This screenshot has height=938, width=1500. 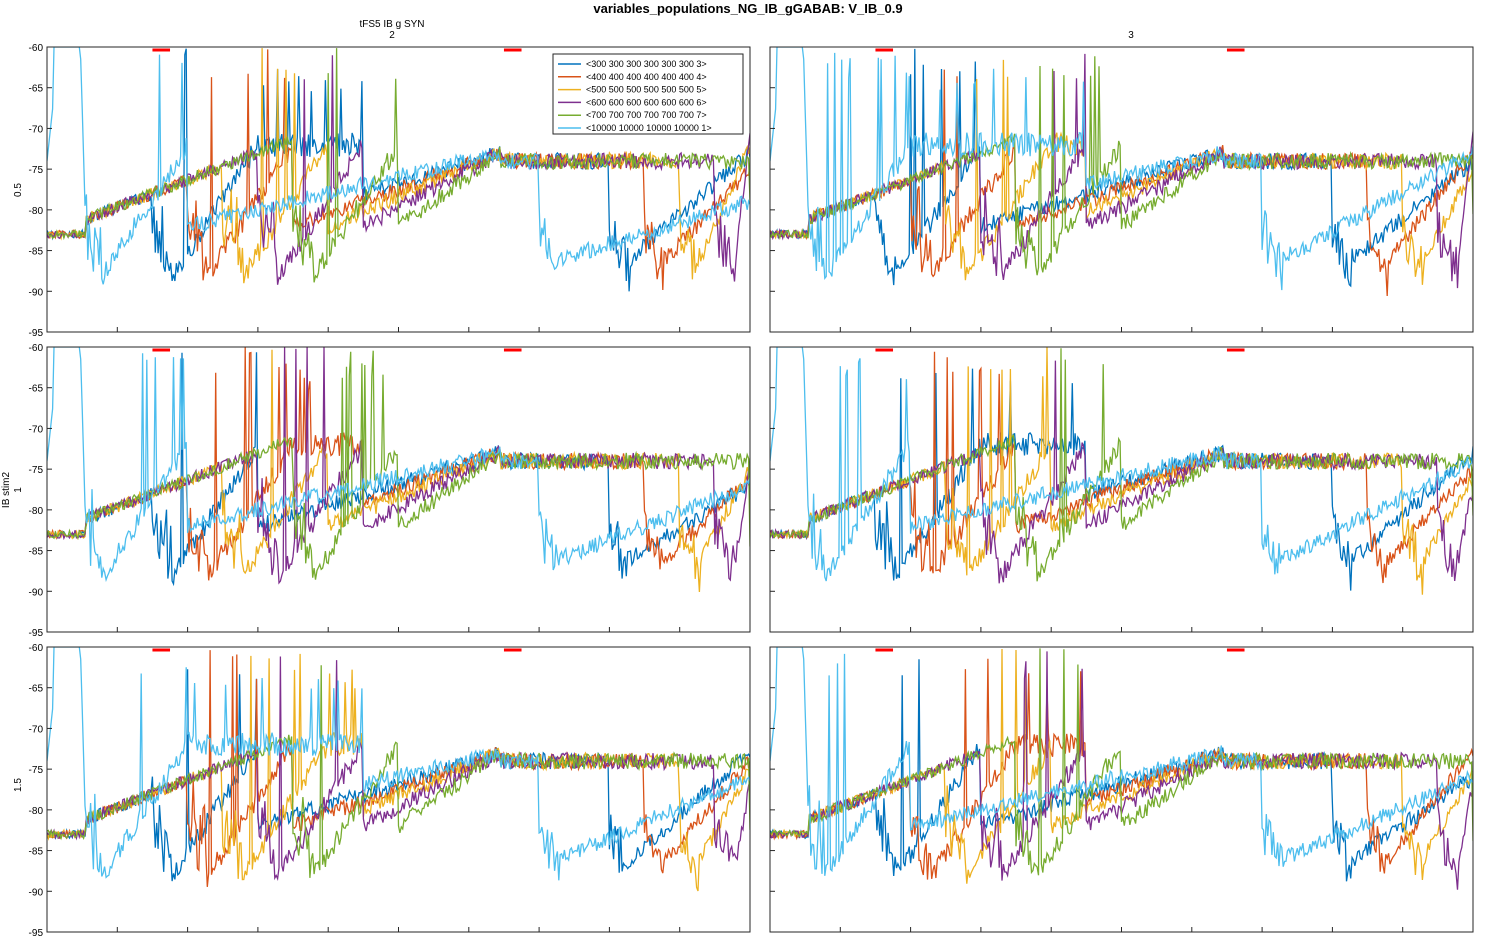 What do you see at coordinates (6, 490) in the screenshot?
I see `row-group-label: IB stim2` at bounding box center [6, 490].